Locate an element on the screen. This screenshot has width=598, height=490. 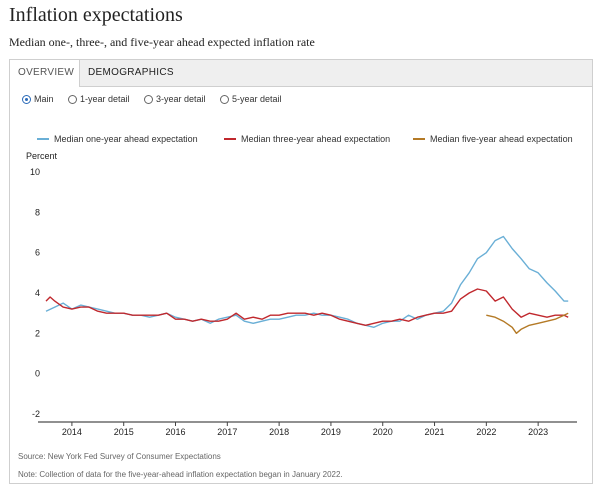
legend-item-three-year: Median three-year ahead expectation is located at coordinates (307, 139).